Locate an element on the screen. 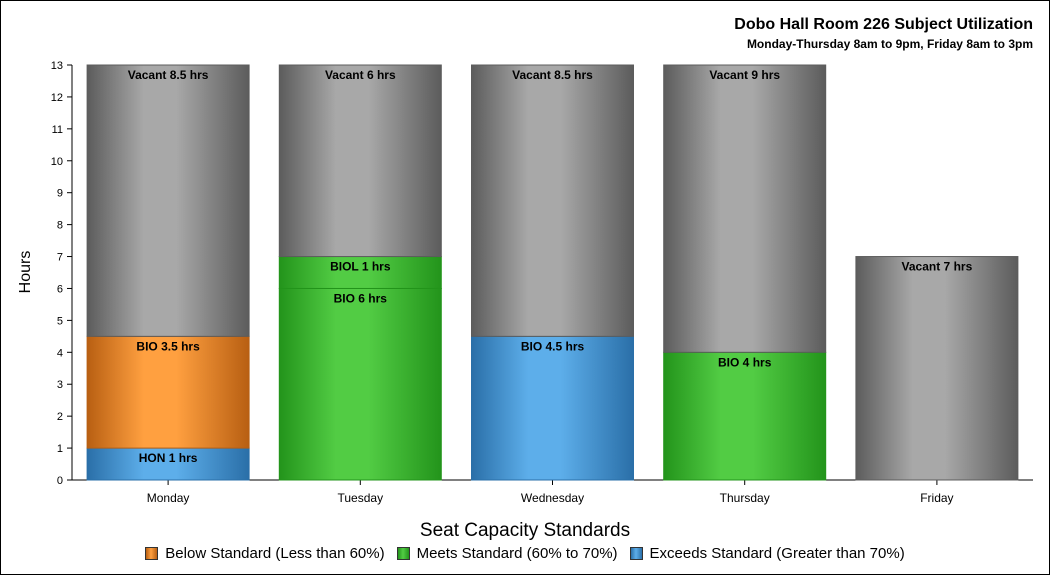 This screenshot has height=575, width=1050. bar-data-label: HON 1 hrs is located at coordinates (168, 458).